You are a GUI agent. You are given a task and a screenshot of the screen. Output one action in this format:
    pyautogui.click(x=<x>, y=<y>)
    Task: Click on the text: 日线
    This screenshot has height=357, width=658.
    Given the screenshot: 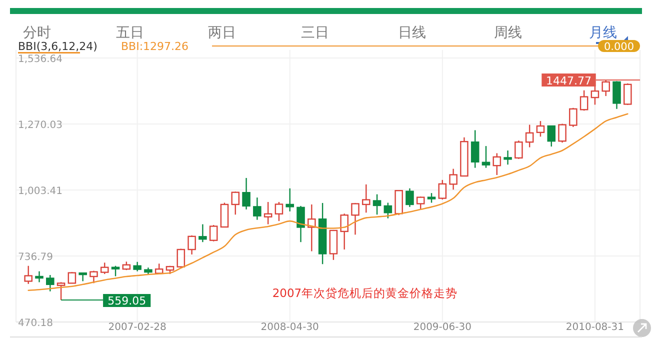 What is the action you would take?
    pyautogui.click(x=412, y=33)
    